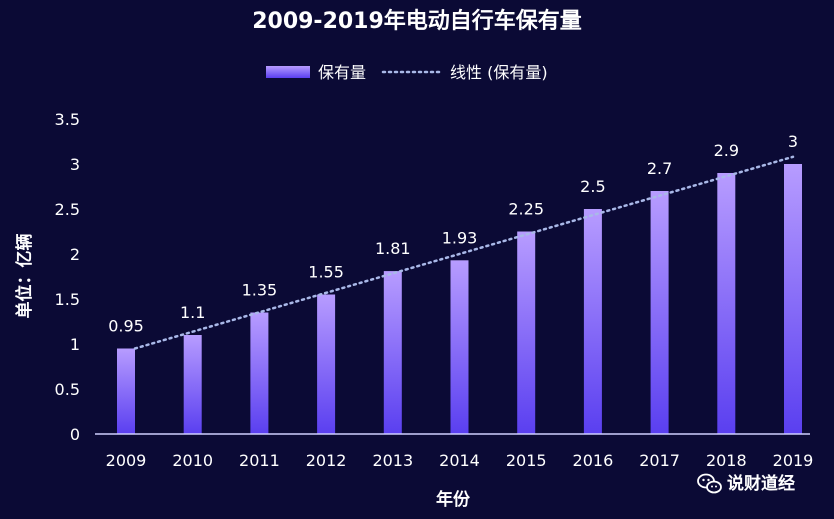  I want to click on data-label: 3, so click(793, 141).